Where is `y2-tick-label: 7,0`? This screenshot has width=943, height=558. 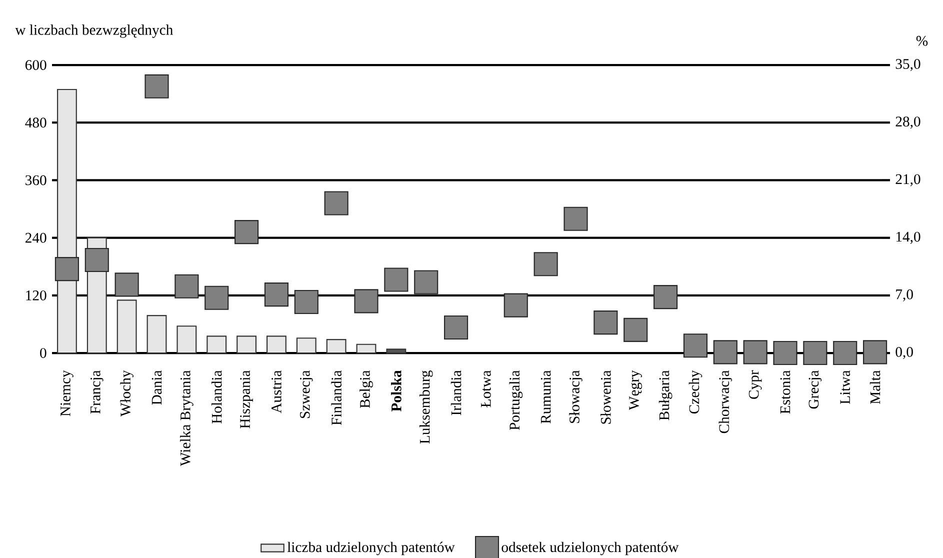
y2-tick-label: 7,0 is located at coordinates (904, 295).